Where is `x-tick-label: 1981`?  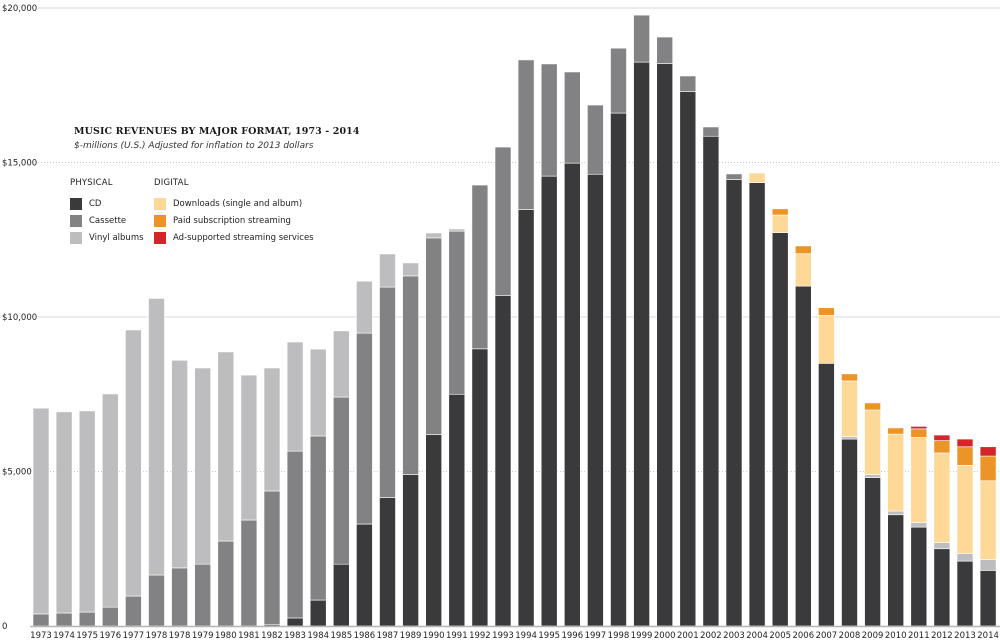 x-tick-label: 1981 is located at coordinates (249, 636).